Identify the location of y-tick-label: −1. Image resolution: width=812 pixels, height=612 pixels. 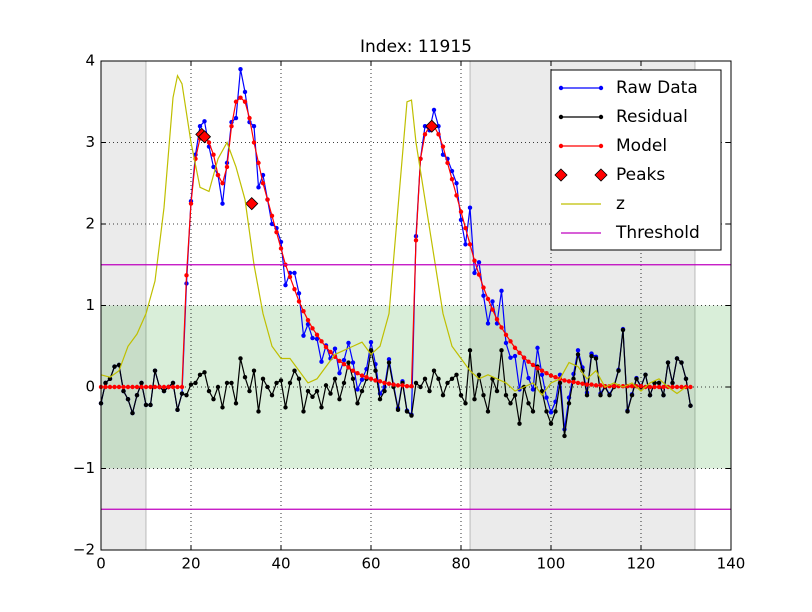
(84, 468).